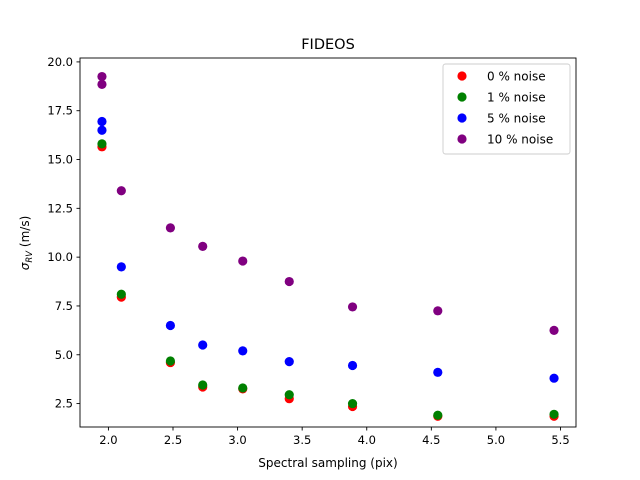  What do you see at coordinates (560, 440) in the screenshot?
I see `x-tick-label-8: 5.5` at bounding box center [560, 440].